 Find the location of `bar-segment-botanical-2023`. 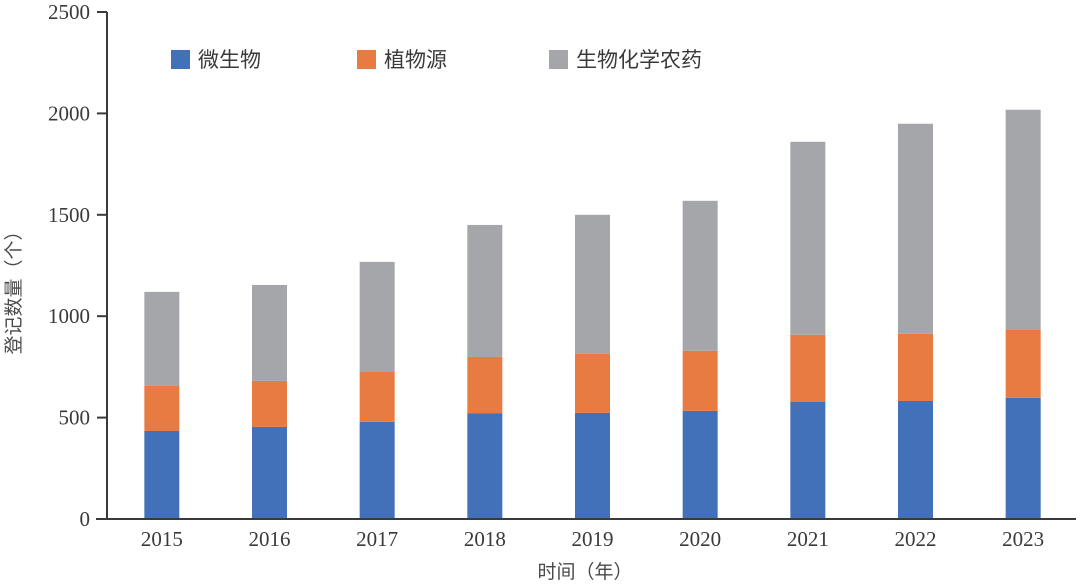

bar-segment-botanical-2023 is located at coordinates (1023, 363).